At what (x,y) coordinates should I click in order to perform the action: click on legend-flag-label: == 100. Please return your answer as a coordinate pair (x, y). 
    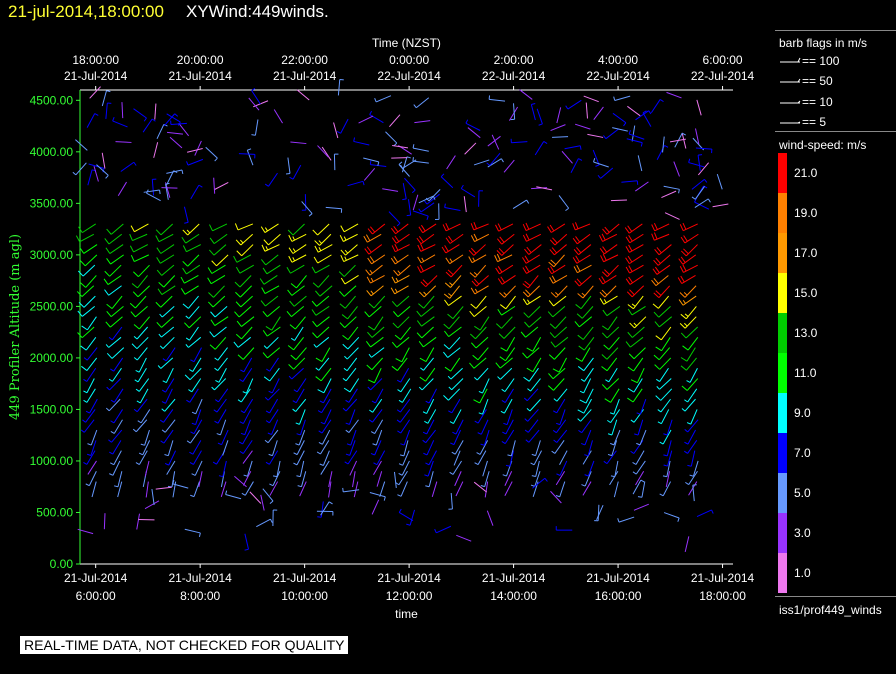
    Looking at the image, I should click on (821, 61).